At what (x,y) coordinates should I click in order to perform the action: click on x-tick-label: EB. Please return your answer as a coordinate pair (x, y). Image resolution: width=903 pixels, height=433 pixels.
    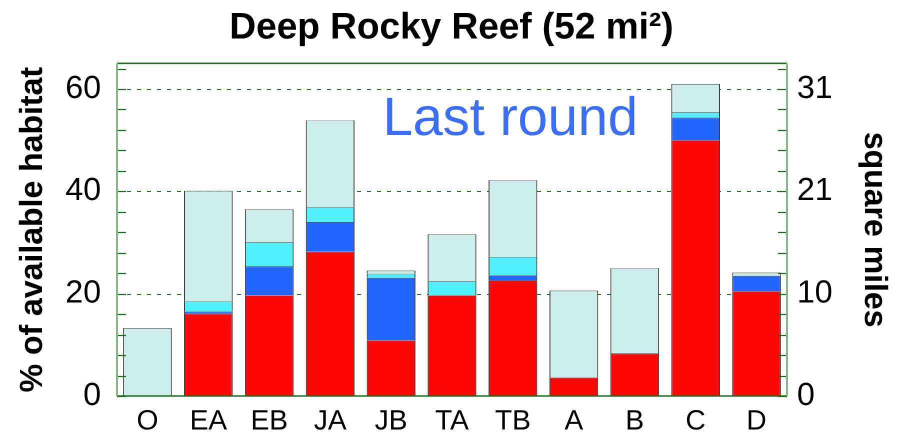
    Looking at the image, I should click on (269, 418).